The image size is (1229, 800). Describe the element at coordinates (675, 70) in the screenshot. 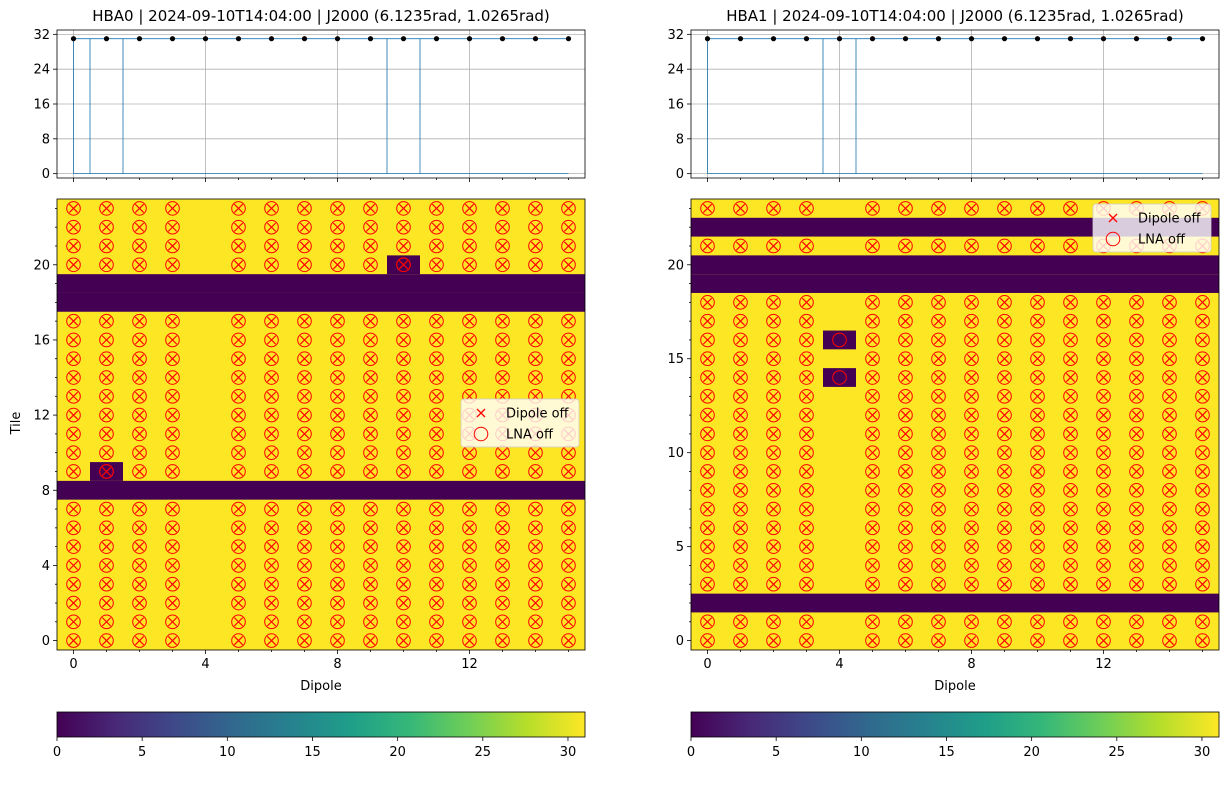

I see `y-tick-label: 24` at that location.